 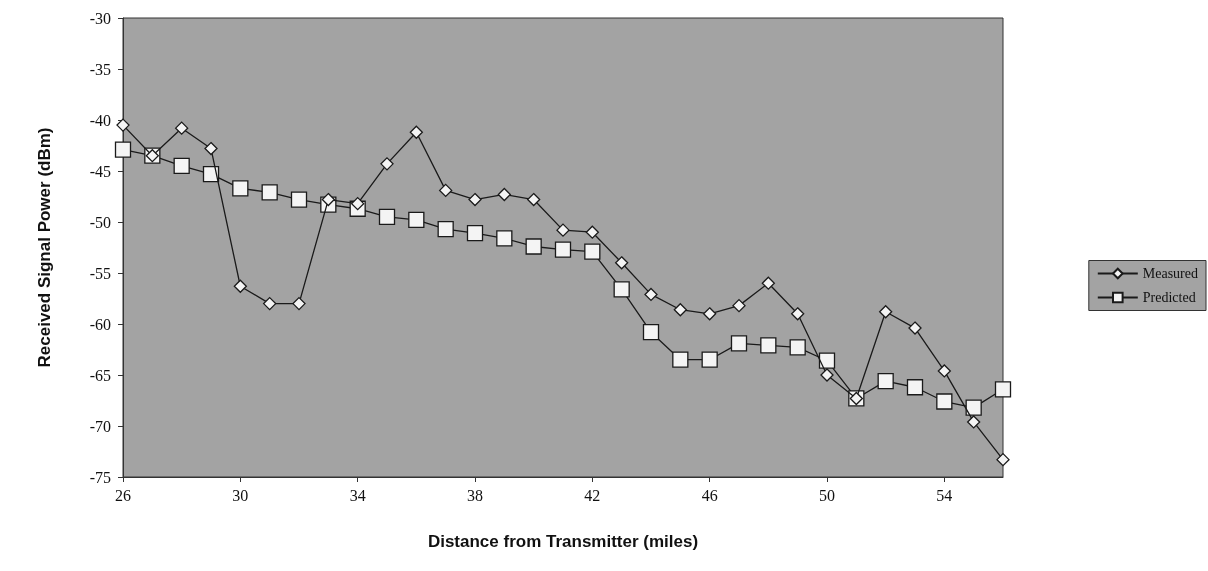 I want to click on legend-label: Measured, so click(x=1170, y=273).